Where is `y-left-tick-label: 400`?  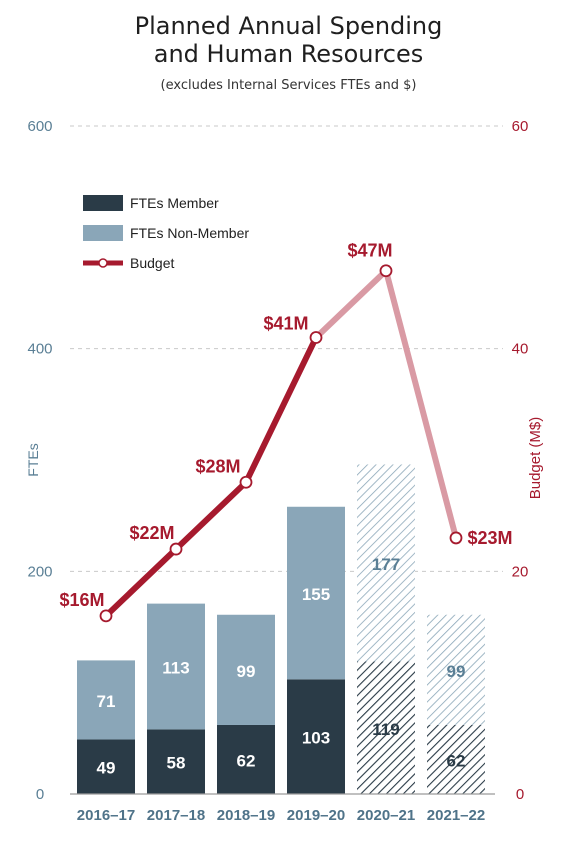
y-left-tick-label: 400 is located at coordinates (39, 349).